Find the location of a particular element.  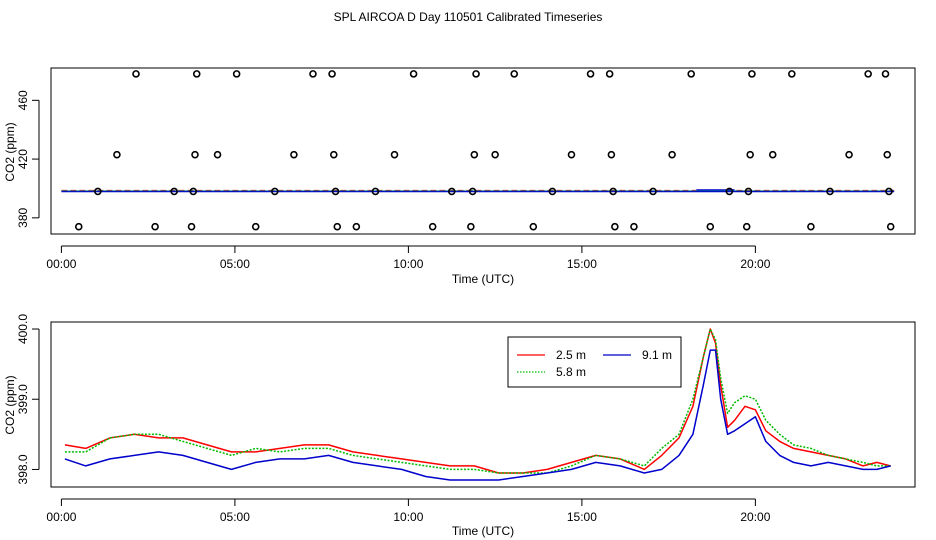

top-baseline-lines is located at coordinates (478, 191).